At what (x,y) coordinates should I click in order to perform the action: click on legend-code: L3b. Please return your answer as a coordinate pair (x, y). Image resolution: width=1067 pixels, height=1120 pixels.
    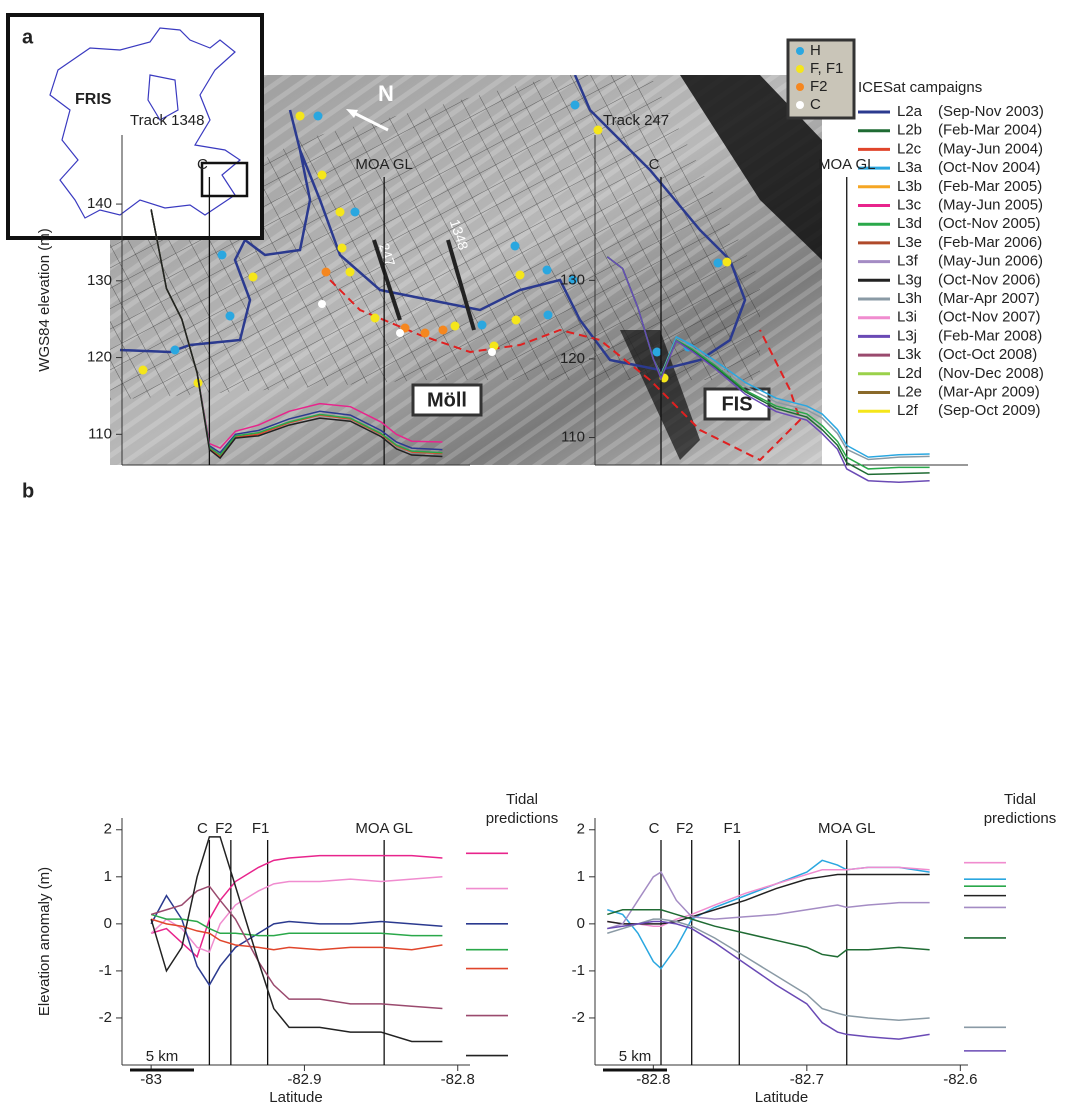
    Looking at the image, I should click on (909, 186).